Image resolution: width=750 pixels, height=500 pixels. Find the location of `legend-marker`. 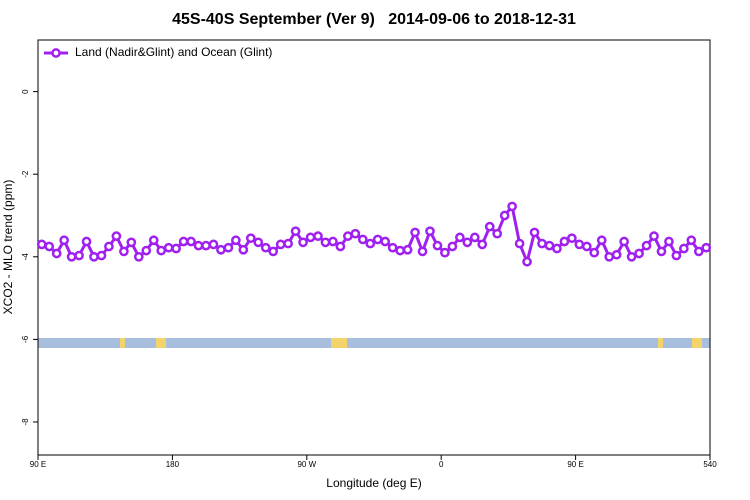

legend-marker is located at coordinates (56, 53).